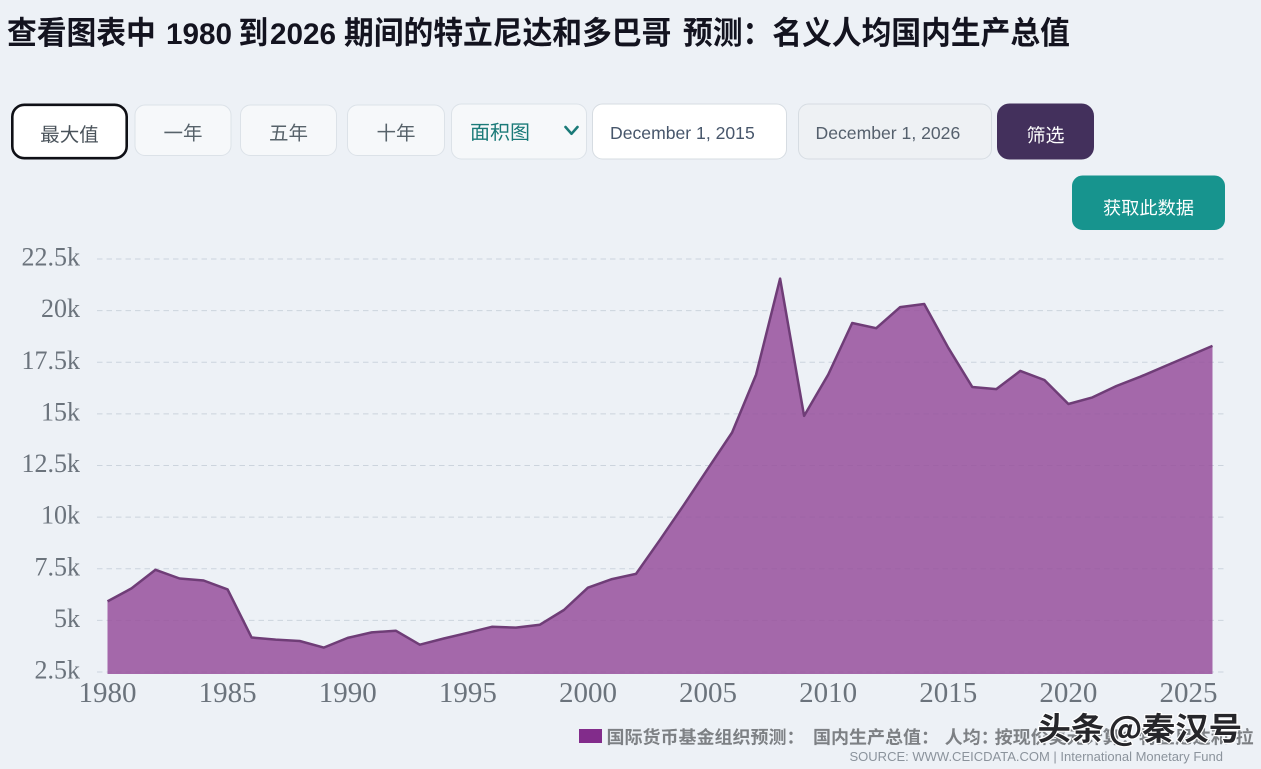 Image resolution: width=1261 pixels, height=769 pixels. I want to click on svg-text: 2.5k, so click(58, 670).